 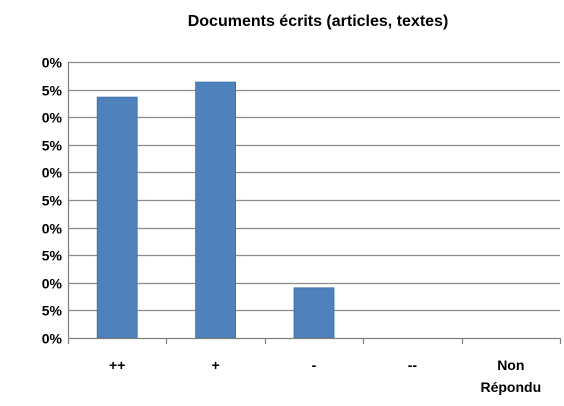 What do you see at coordinates (117, 365) in the screenshot?
I see `x-category-label: ++` at bounding box center [117, 365].